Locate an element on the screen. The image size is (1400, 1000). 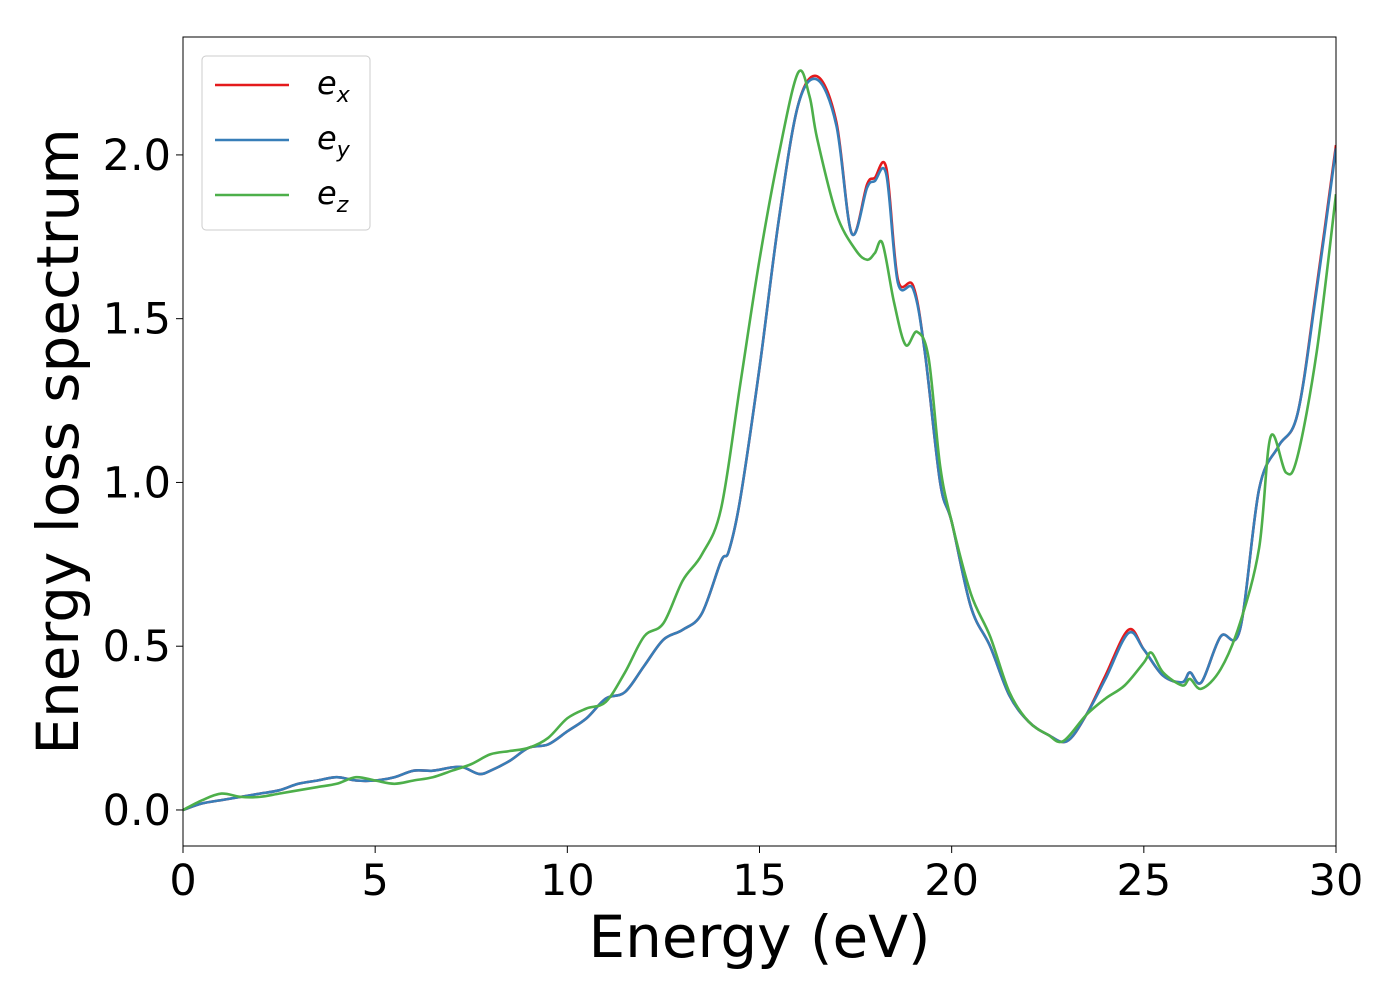
y-tick-label: 0.0 is located at coordinates (137, 811).